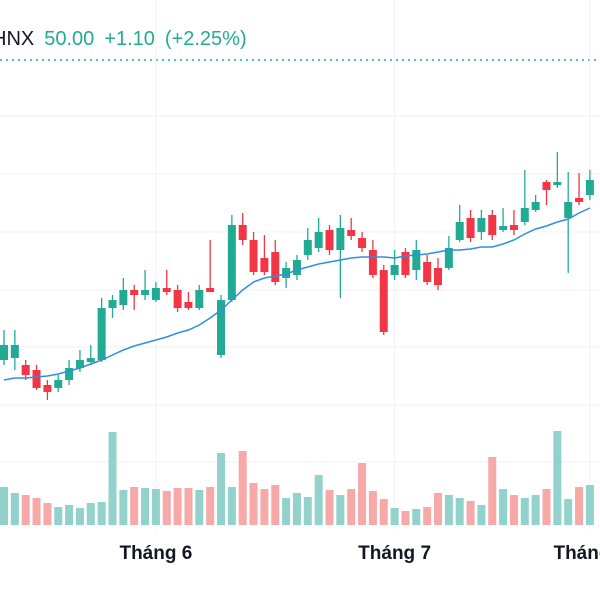 This screenshot has height=600, width=600. What do you see at coordinates (576, 553) in the screenshot?
I see `x-tick-label: Tháng 8` at bounding box center [576, 553].